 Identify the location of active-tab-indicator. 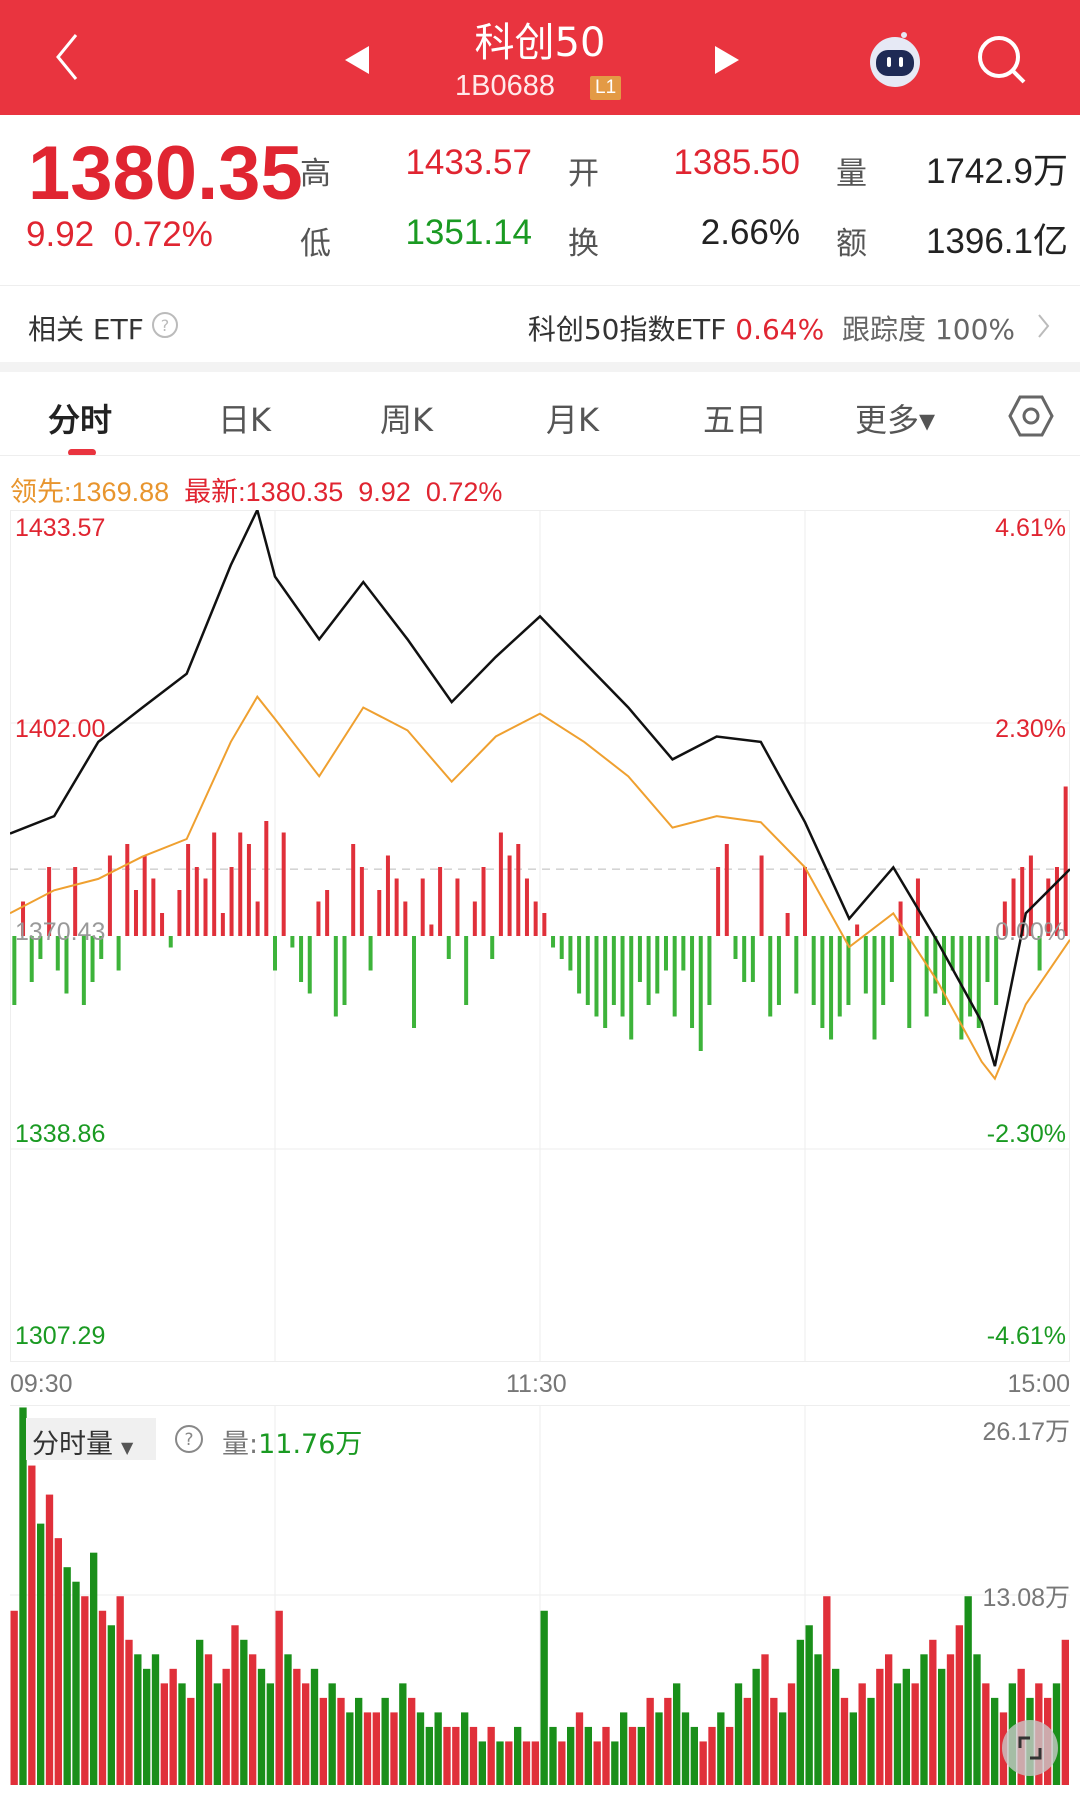
(82, 452).